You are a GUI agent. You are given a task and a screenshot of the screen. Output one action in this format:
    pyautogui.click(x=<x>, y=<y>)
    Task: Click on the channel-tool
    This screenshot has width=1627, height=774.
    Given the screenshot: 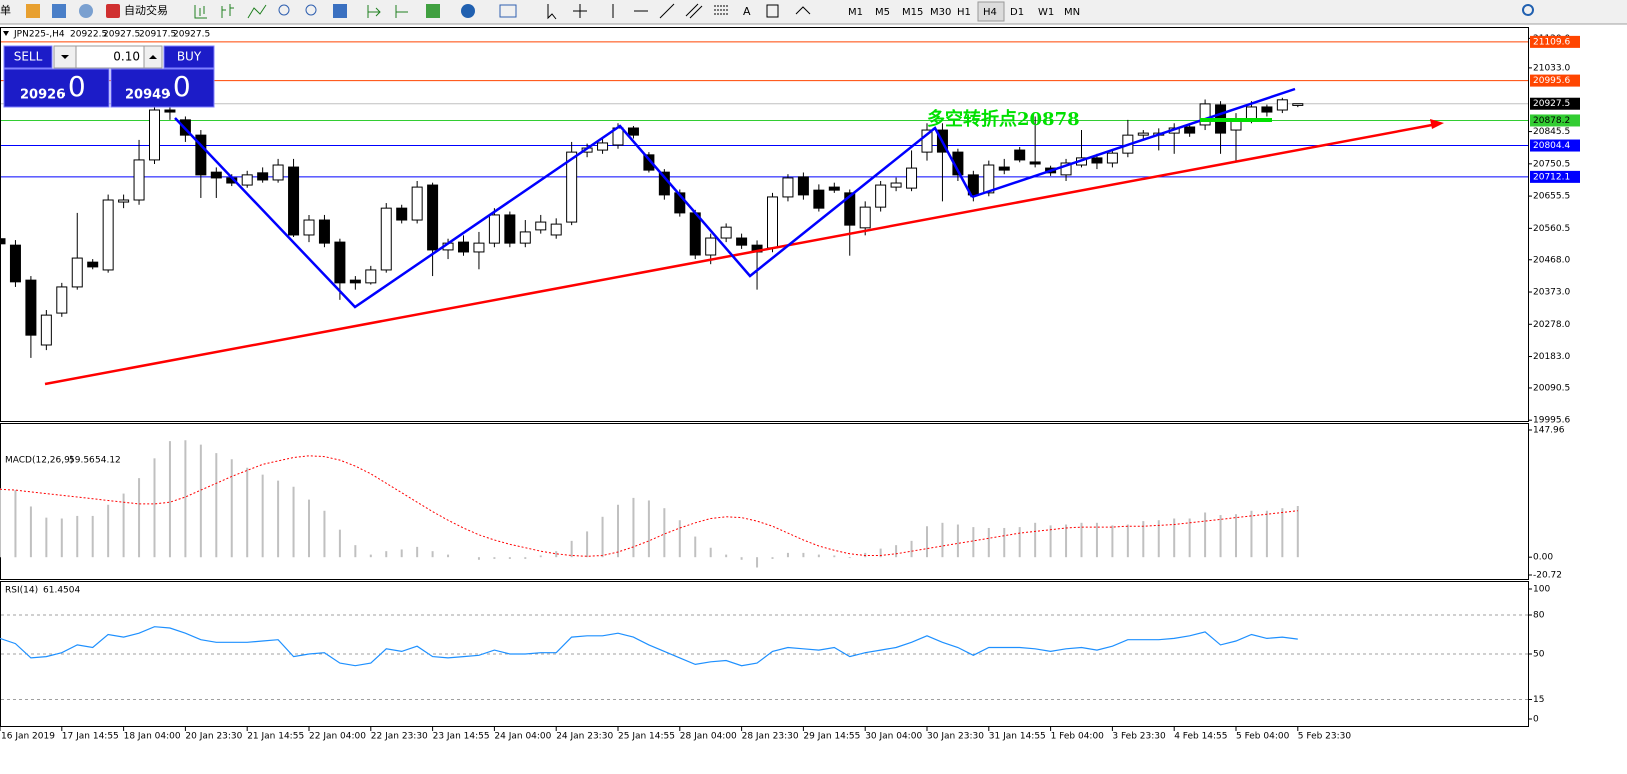 What is the action you would take?
    pyautogui.click(x=694, y=11)
    